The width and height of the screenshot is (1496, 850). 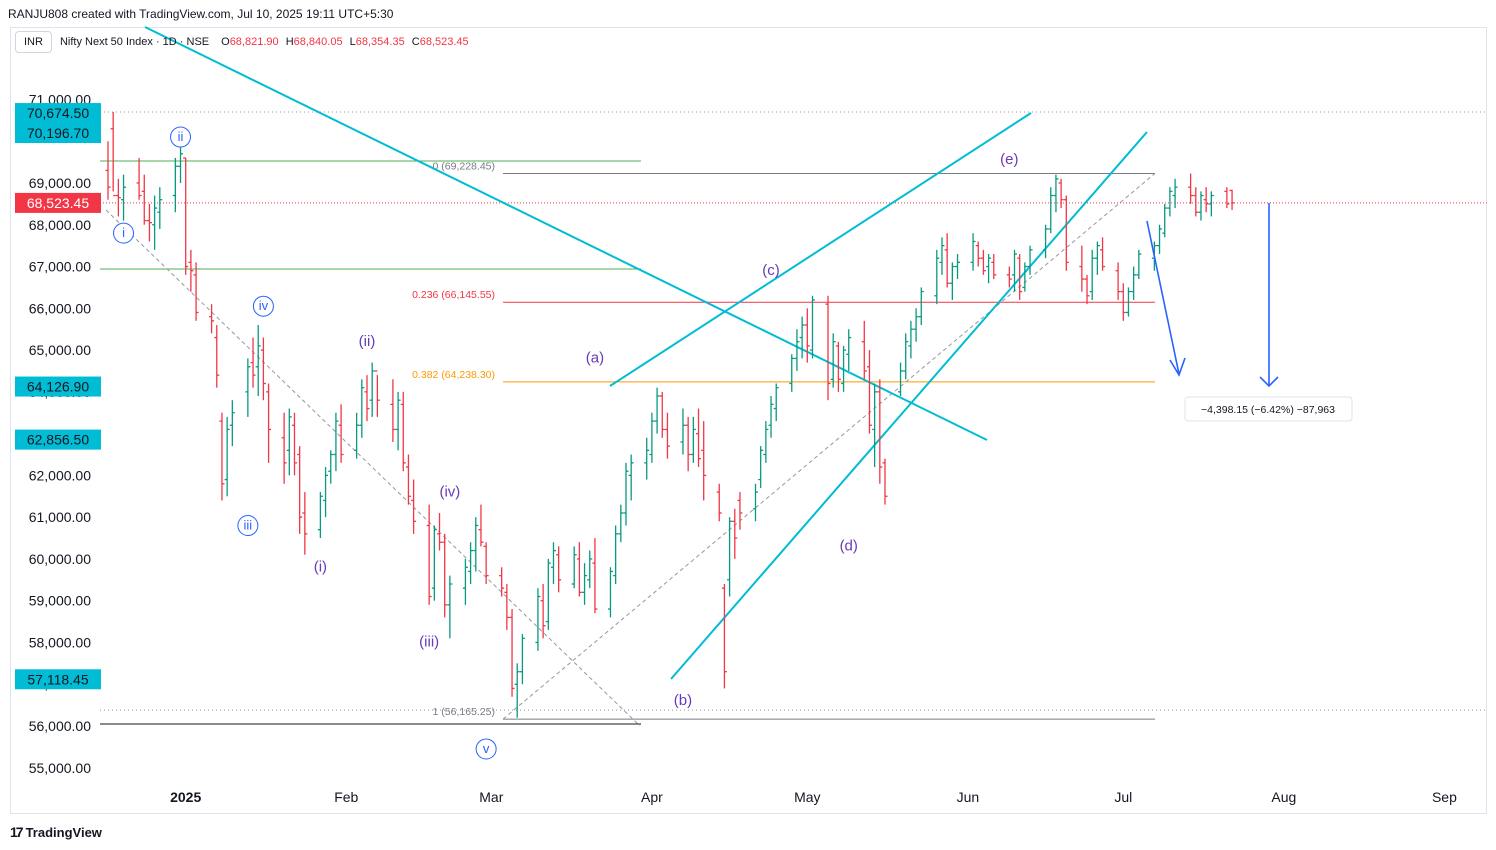 What do you see at coordinates (124, 233) in the screenshot?
I see `wave-label-circle: i` at bounding box center [124, 233].